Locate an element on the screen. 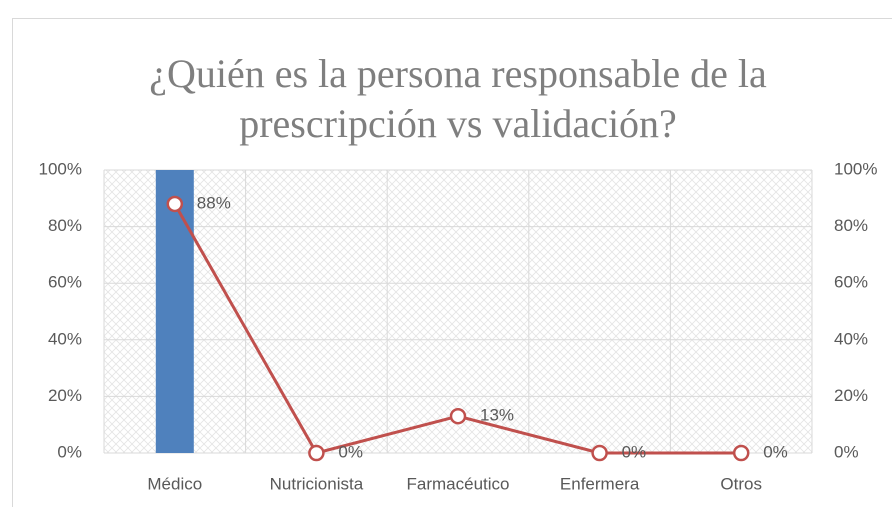 The width and height of the screenshot is (892, 507). x-tick-label: Médico is located at coordinates (174, 483).